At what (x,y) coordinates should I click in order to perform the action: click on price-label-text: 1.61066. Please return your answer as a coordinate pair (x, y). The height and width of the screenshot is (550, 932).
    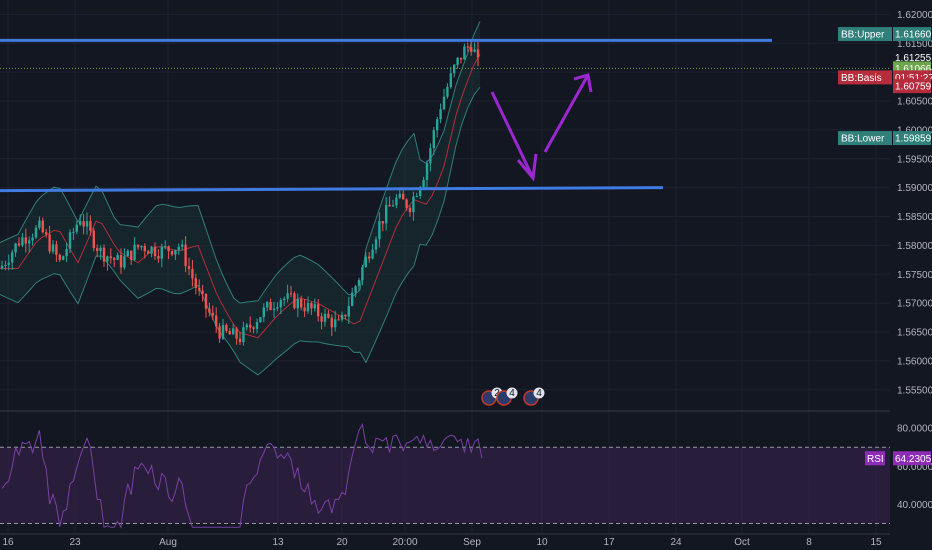
    Looking at the image, I should click on (913, 69).